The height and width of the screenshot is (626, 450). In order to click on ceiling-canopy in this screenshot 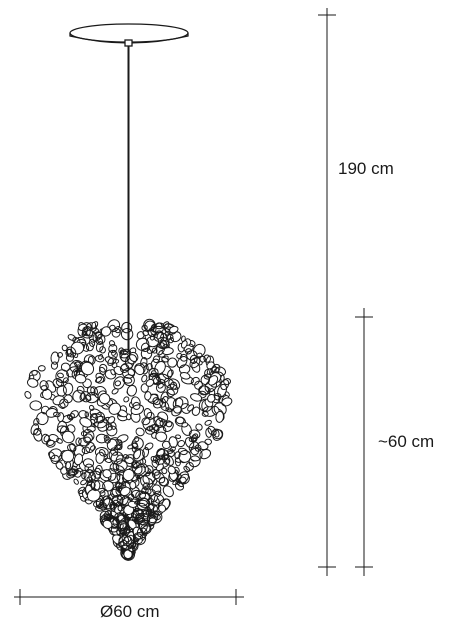, I will do `click(129, 35)`.